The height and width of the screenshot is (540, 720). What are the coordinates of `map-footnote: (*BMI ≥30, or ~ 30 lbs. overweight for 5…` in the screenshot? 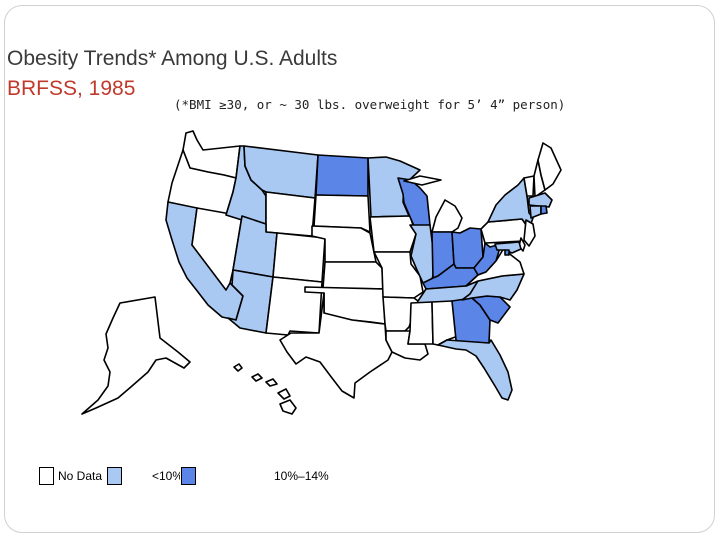 It's located at (370, 104).